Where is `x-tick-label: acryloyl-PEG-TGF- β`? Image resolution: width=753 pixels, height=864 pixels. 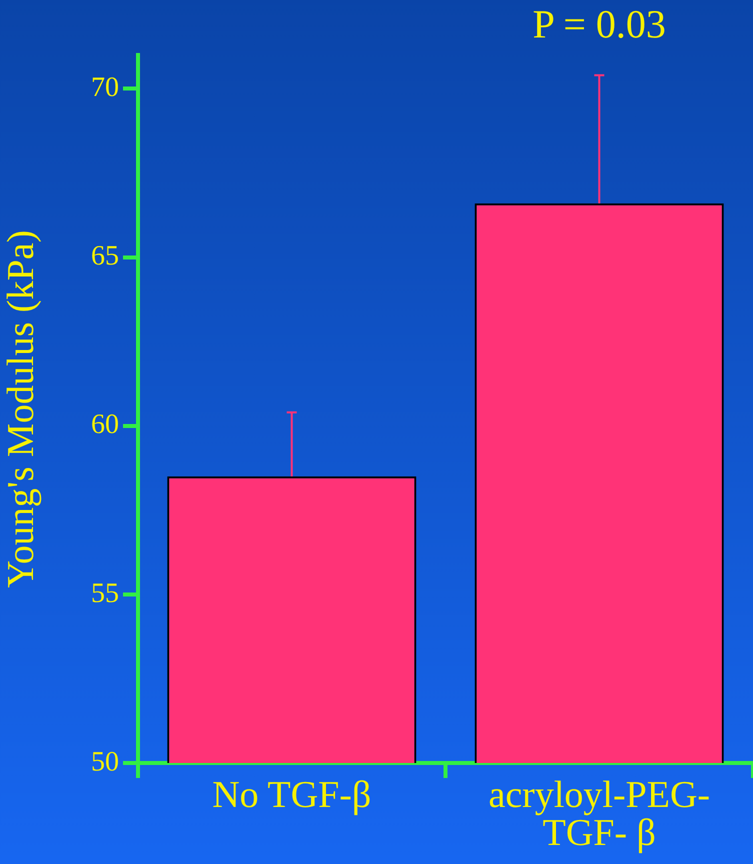 x-tick-label: acryloyl-PEG-TGF- β is located at coordinates (599, 814).